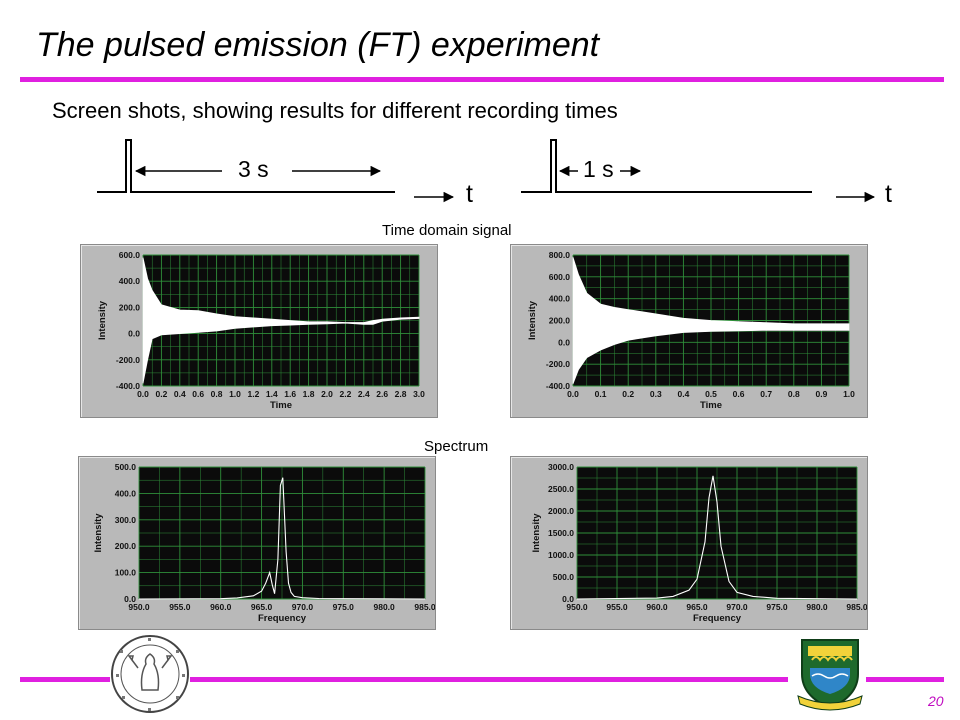  Describe the element at coordinates (150, 674) in the screenshot. I see `university-seal-icon` at that location.